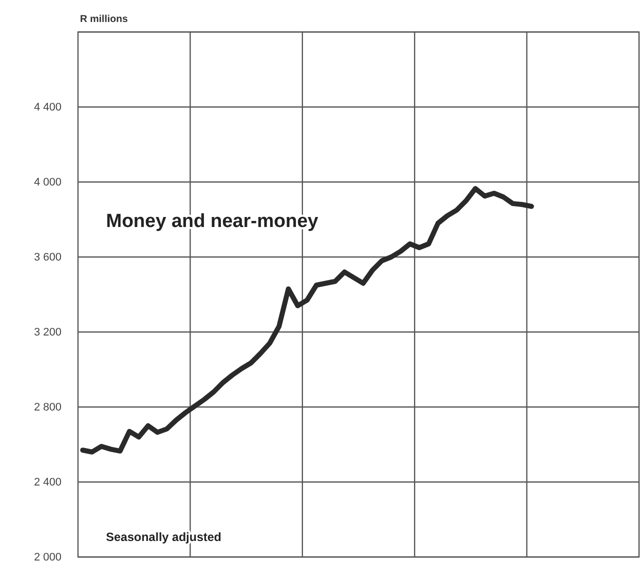 This screenshot has width=640, height=564. Describe the element at coordinates (104, 19) in the screenshot. I see `y-axis-title: R millions` at that location.